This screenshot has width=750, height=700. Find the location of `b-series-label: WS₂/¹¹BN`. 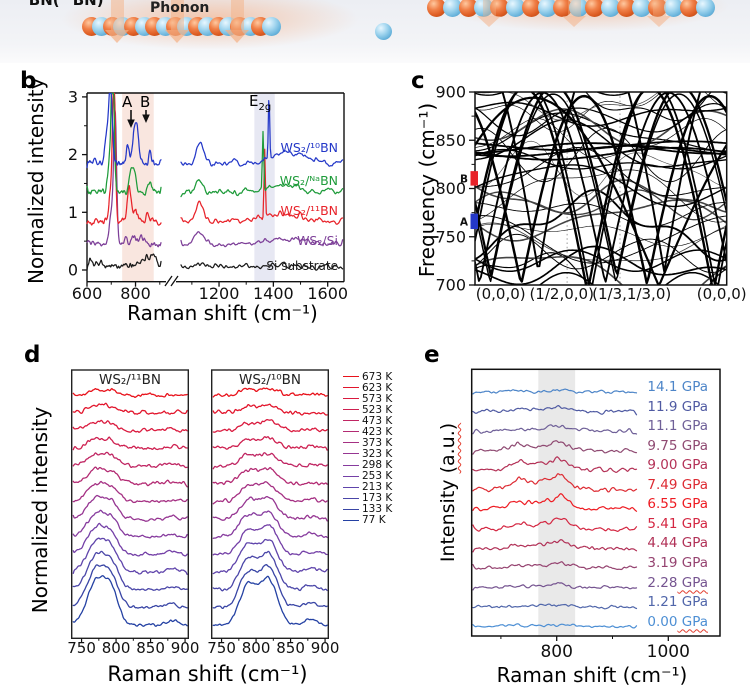

b-series-label: WS₂/¹¹BN is located at coordinates (309, 210).